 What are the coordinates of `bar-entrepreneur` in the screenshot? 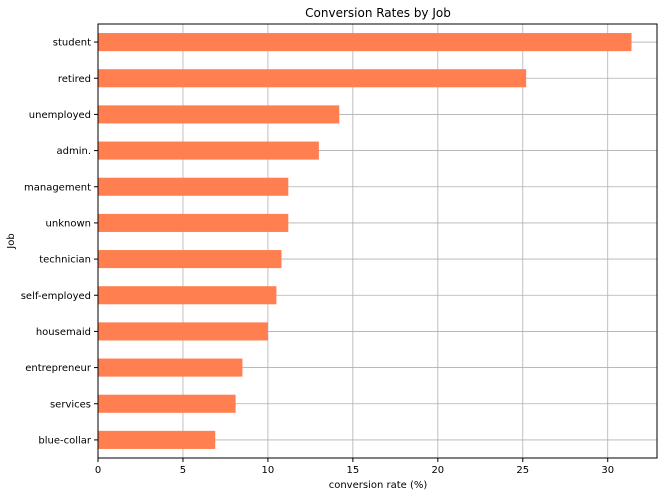 It's located at (170, 367).